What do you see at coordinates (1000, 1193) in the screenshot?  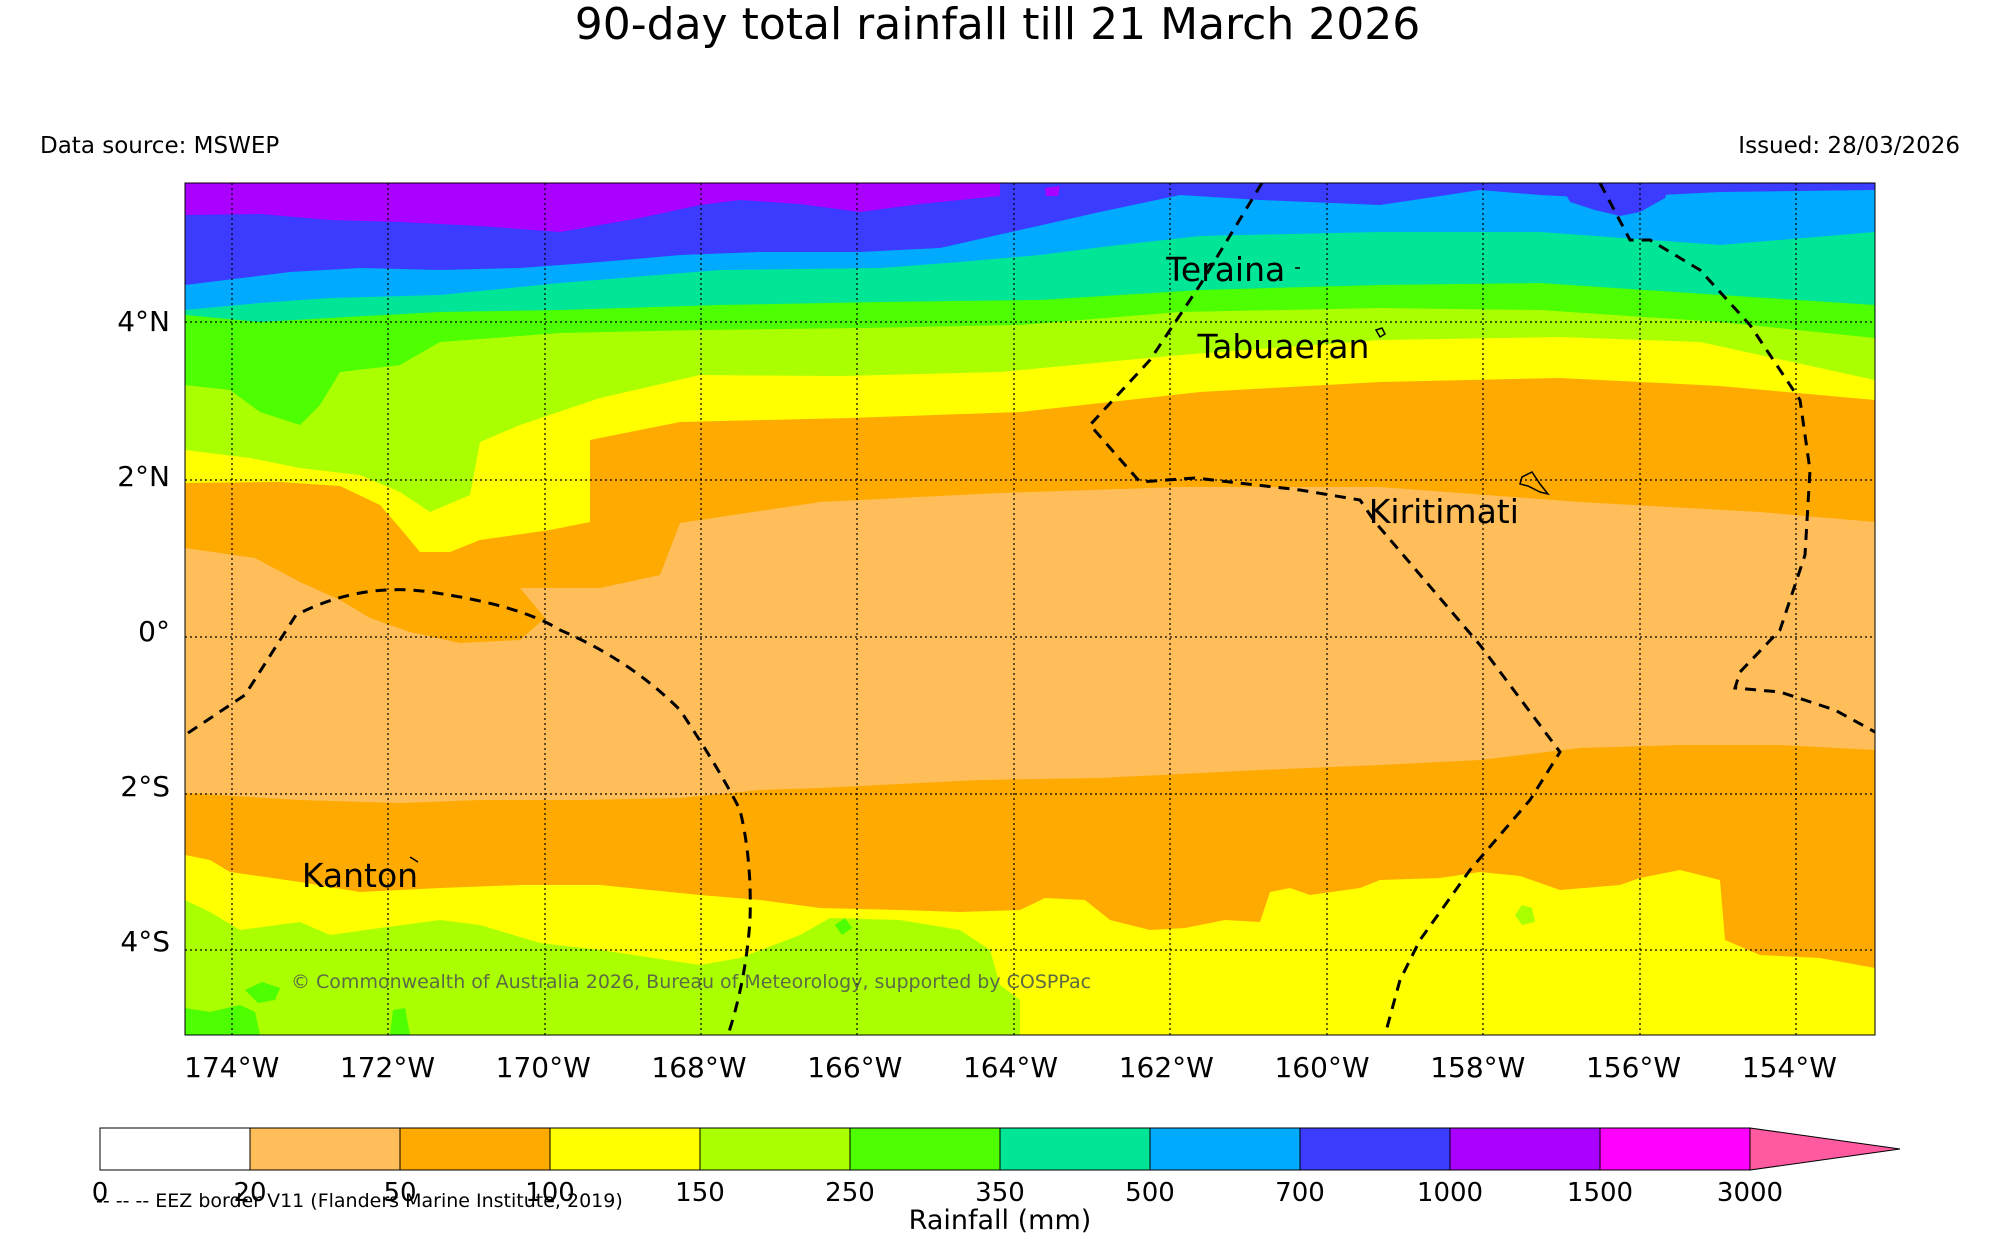 I see `colorbar-tick: 350` at bounding box center [1000, 1193].